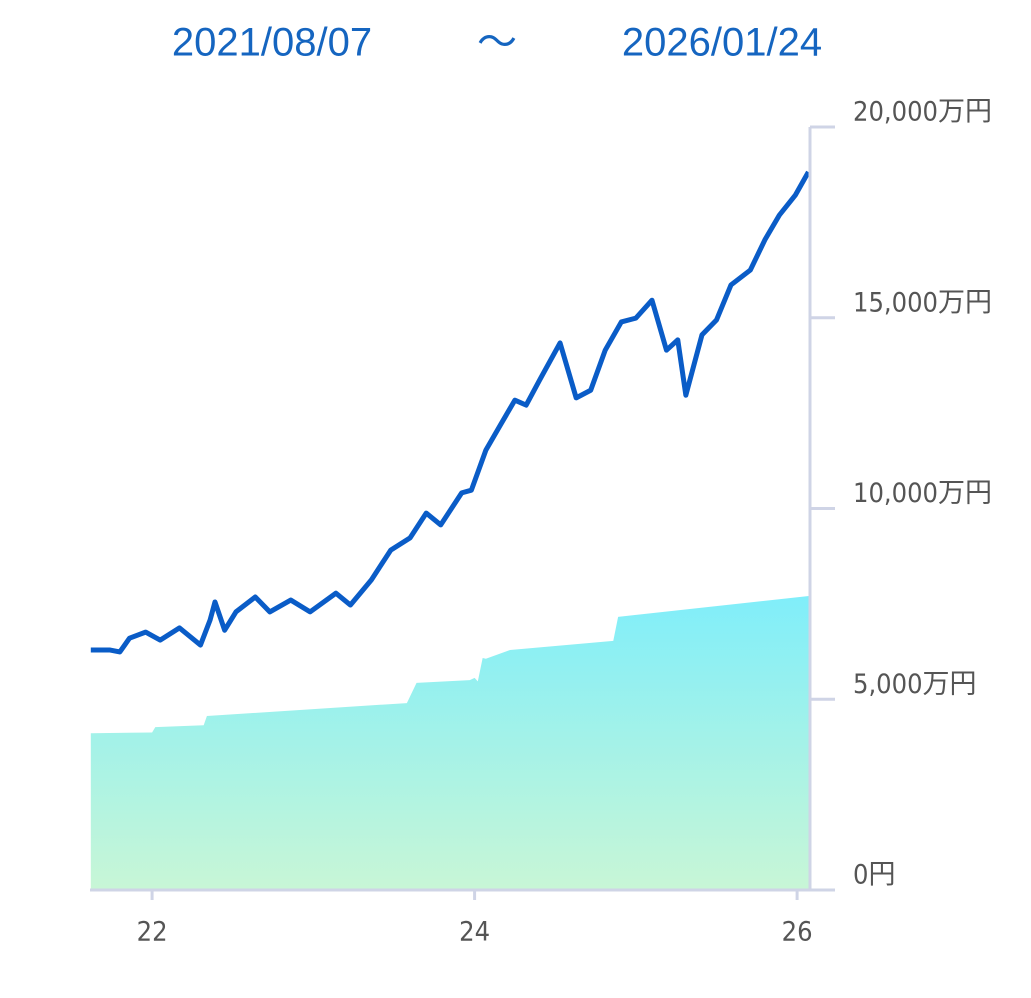 Image resolution: width=1031 pixels, height=998 pixels. Describe the element at coordinates (922, 493) in the screenshot. I see `y-tick-label: 10,000万円` at that location.